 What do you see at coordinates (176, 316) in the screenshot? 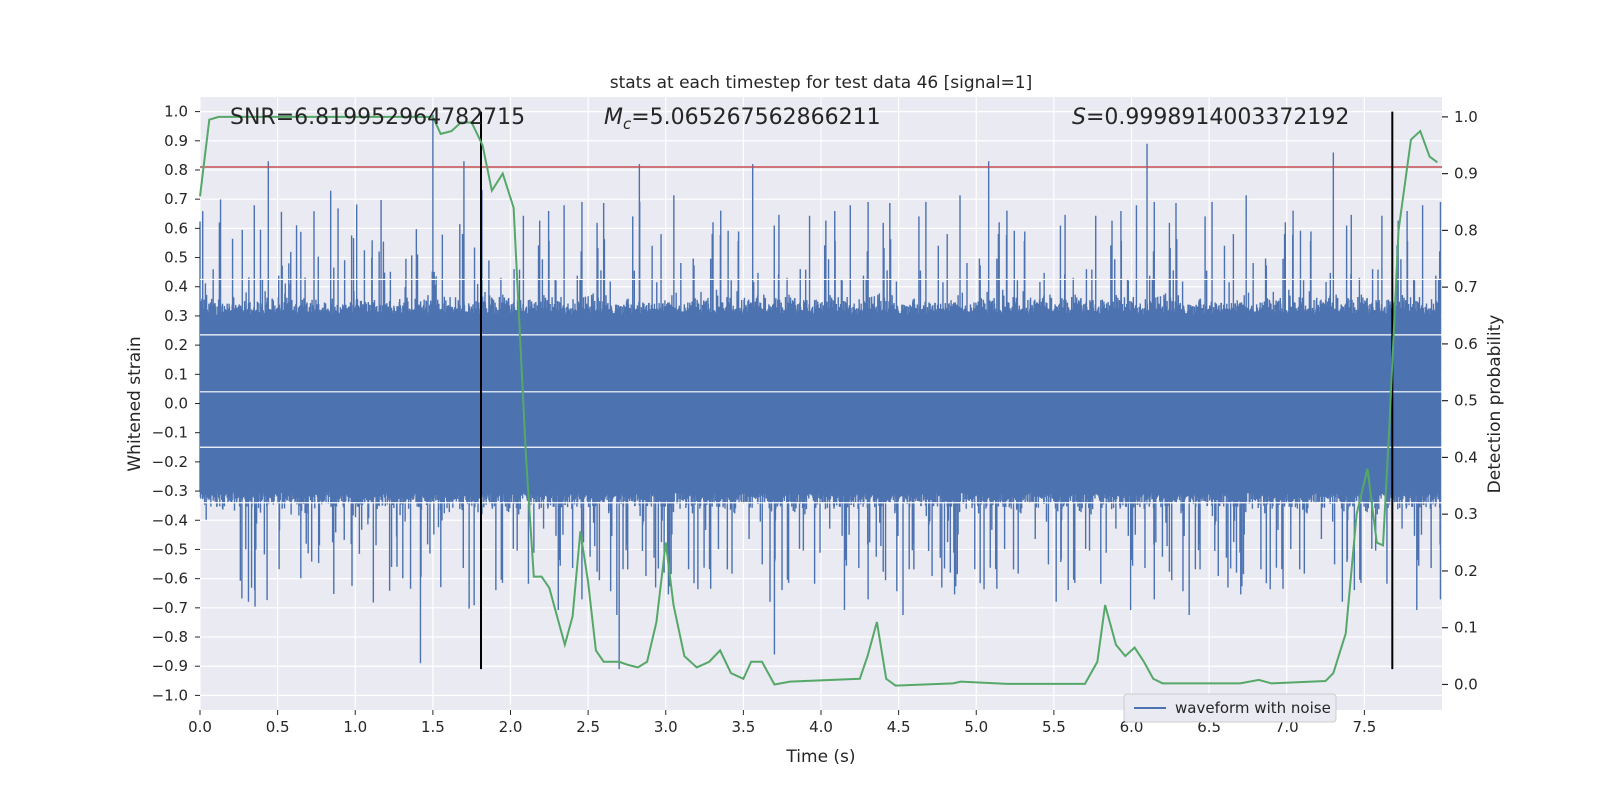
I see `left-y-tick-label: 0.3` at bounding box center [176, 316].